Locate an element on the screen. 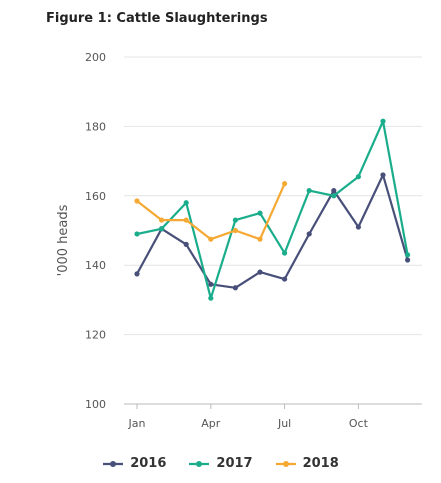 The height and width of the screenshot is (483, 441). legend-item-2016: 2016 is located at coordinates (134, 463).